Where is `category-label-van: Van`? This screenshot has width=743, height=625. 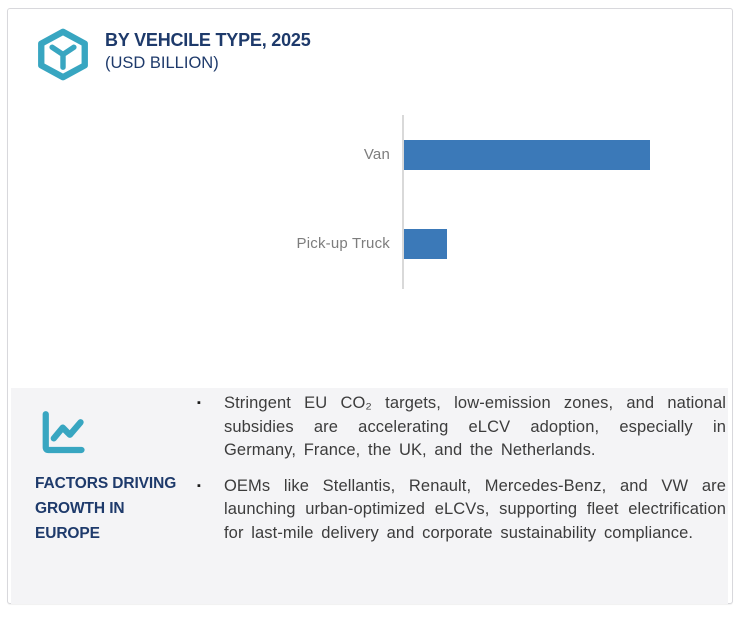 category-label-van: Van is located at coordinates (376, 154).